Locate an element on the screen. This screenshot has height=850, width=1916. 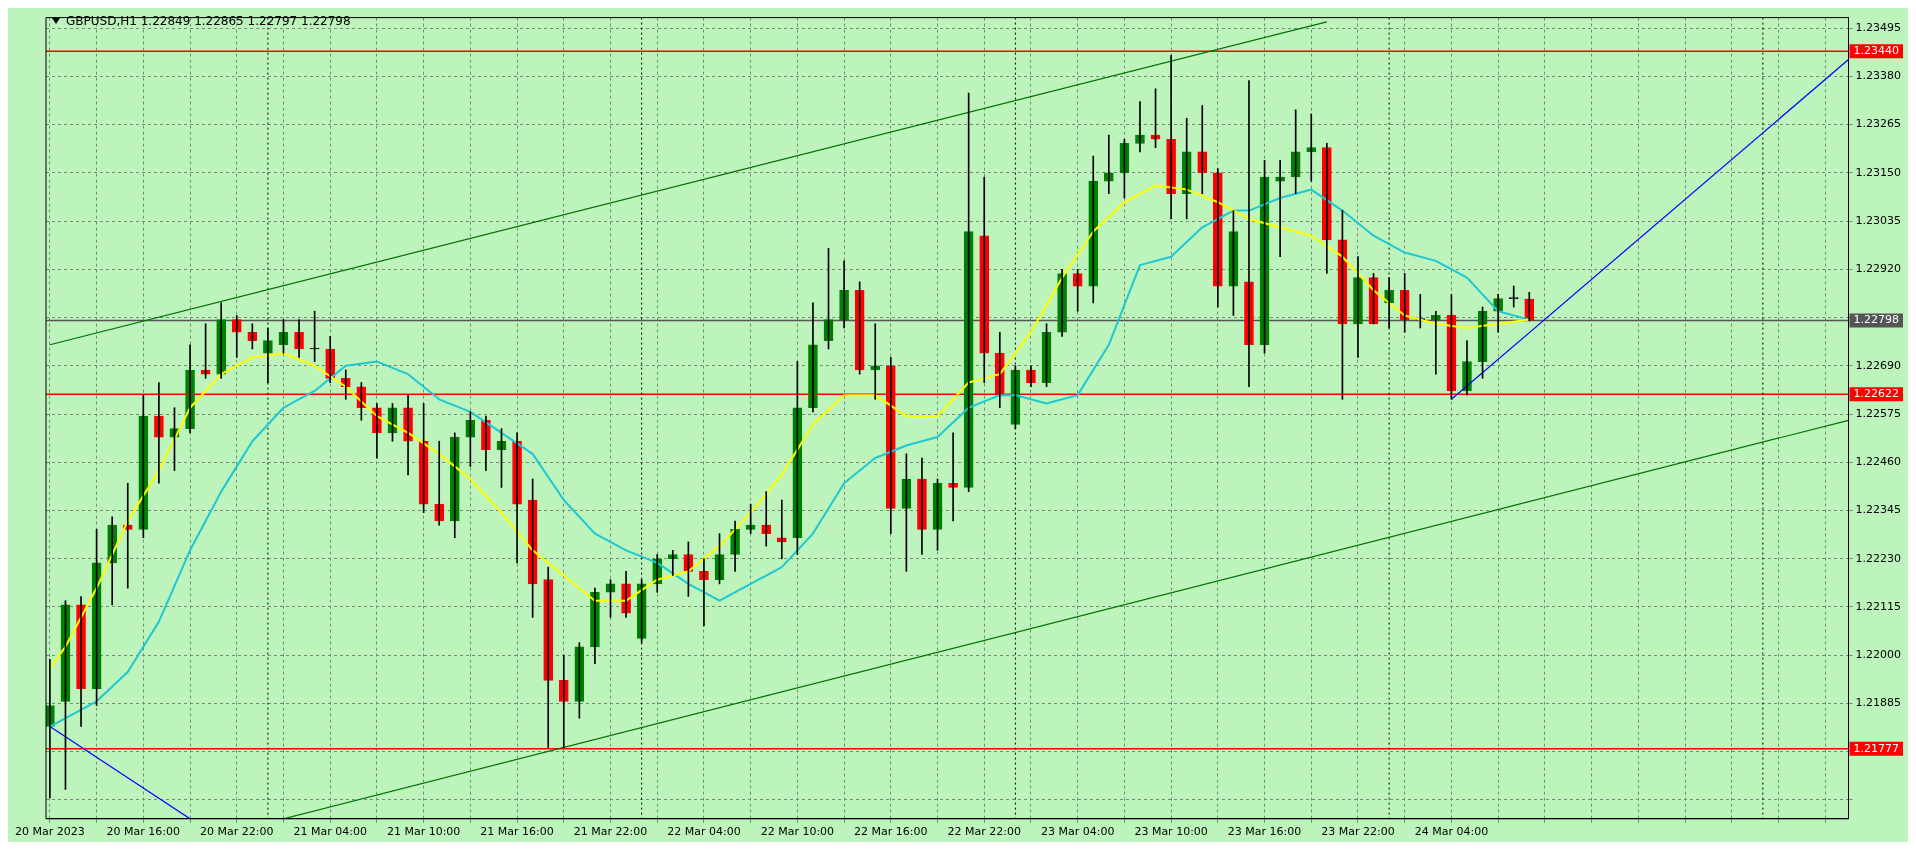
x-tick-label: 21 Mar 16:00 is located at coordinates (517, 832).